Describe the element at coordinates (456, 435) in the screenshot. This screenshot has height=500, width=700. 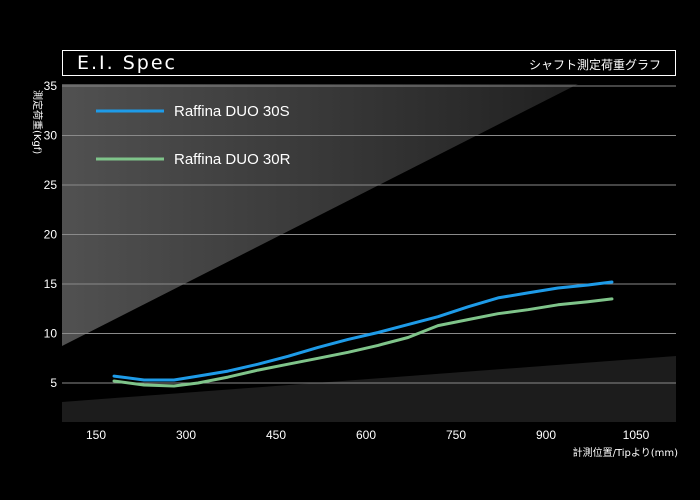
I see `x-tick-label: 750` at that location.